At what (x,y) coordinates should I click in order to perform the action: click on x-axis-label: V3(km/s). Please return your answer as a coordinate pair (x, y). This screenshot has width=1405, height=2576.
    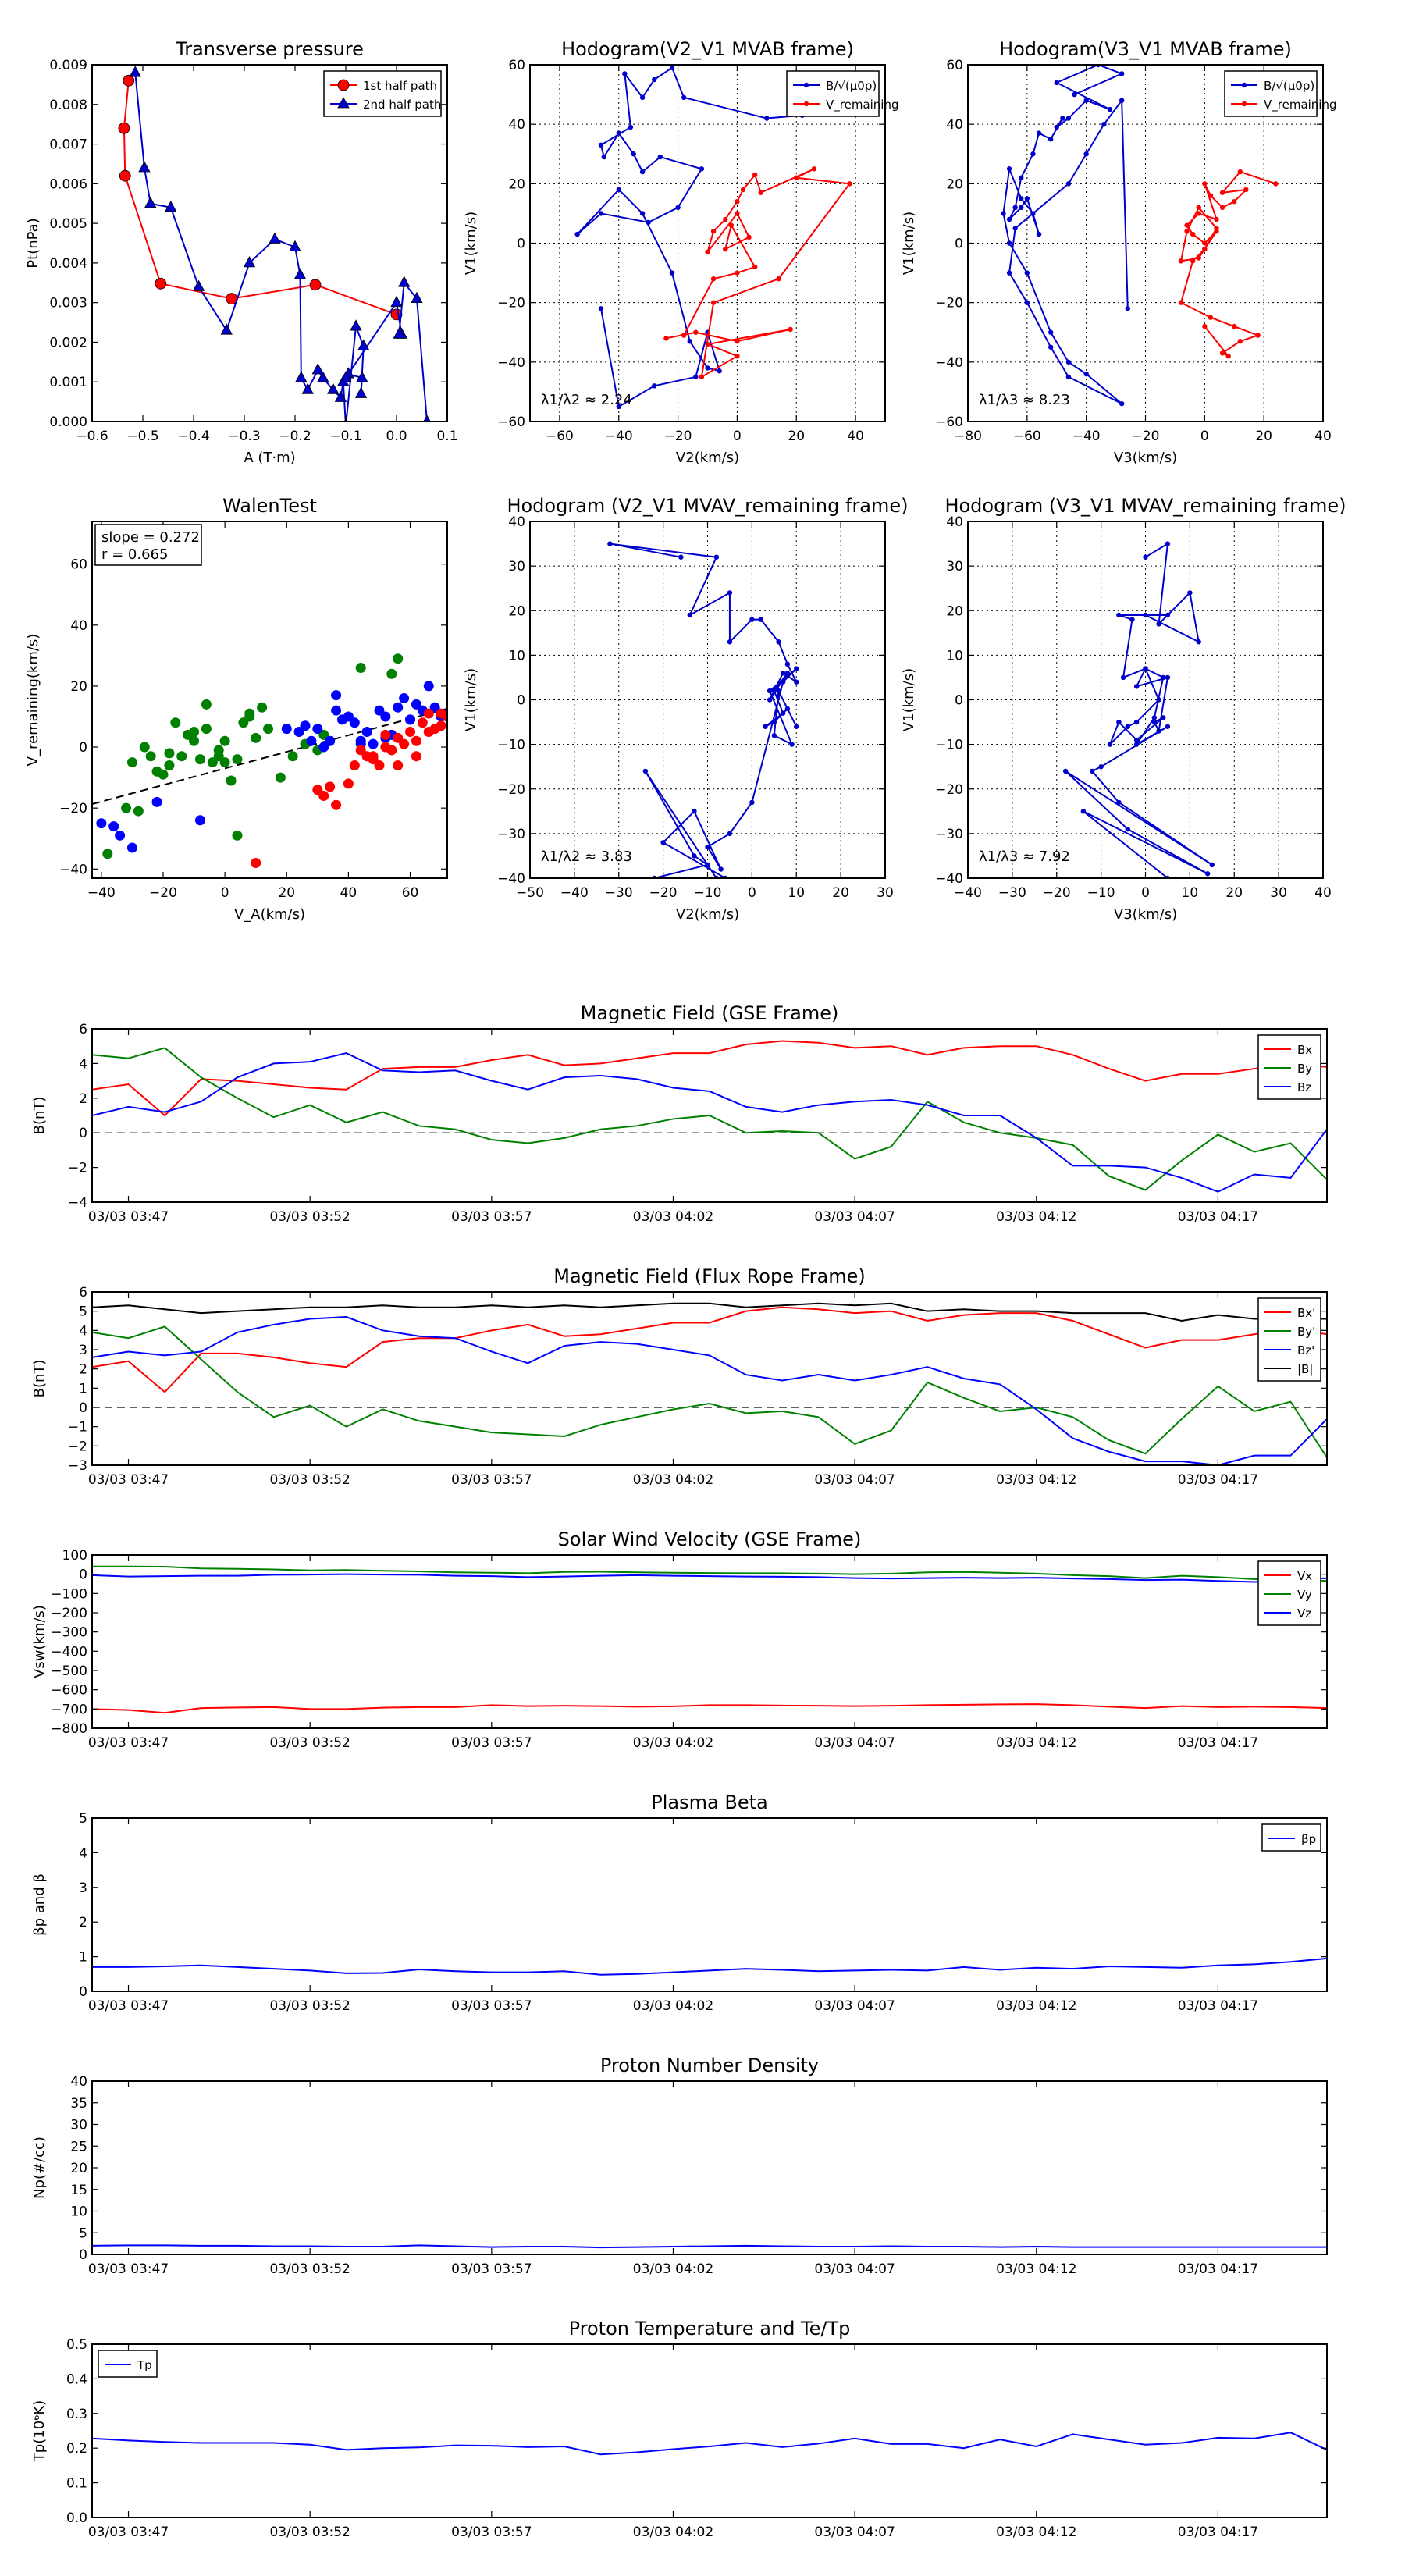
    Looking at the image, I should click on (1146, 914).